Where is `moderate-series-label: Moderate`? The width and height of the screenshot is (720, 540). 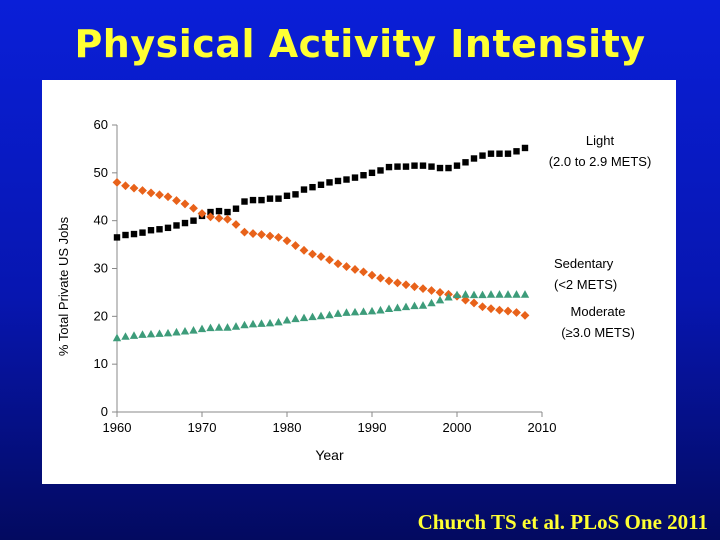
moderate-series-label: Moderate is located at coordinates (598, 311).